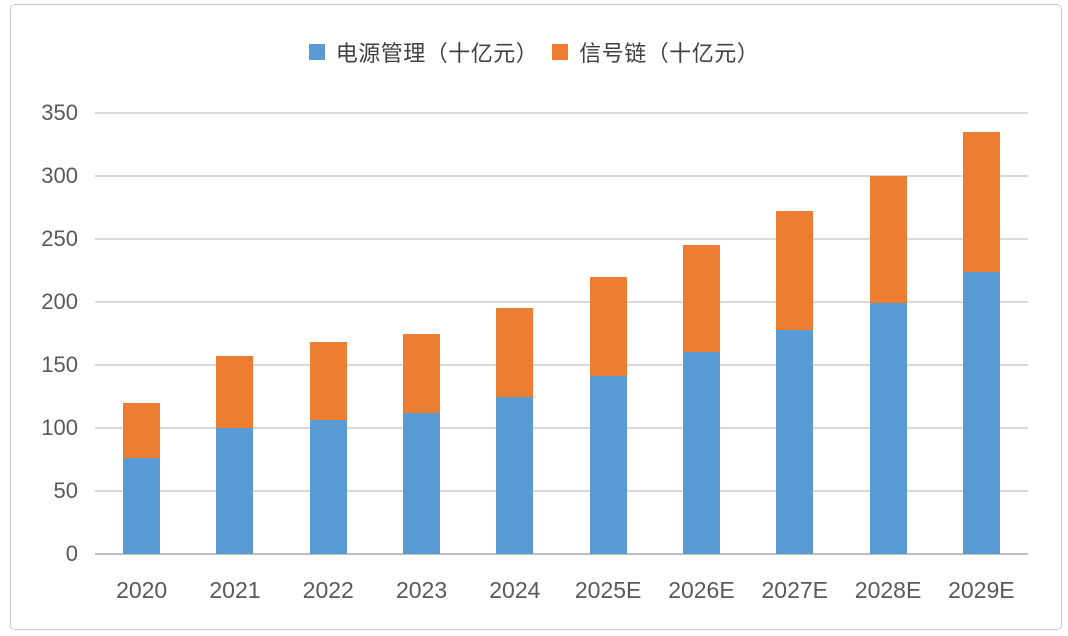 This screenshot has width=1068, height=636. I want to click on y-tick-label: 0, so click(71, 553).